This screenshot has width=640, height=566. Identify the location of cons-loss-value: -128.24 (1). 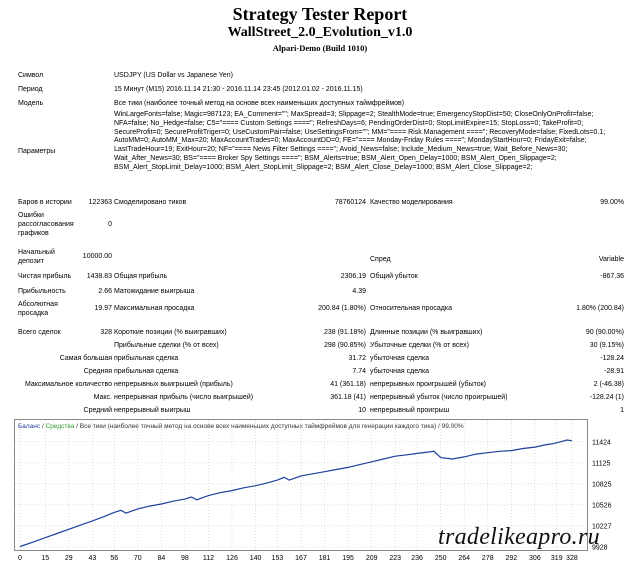
(606, 397).